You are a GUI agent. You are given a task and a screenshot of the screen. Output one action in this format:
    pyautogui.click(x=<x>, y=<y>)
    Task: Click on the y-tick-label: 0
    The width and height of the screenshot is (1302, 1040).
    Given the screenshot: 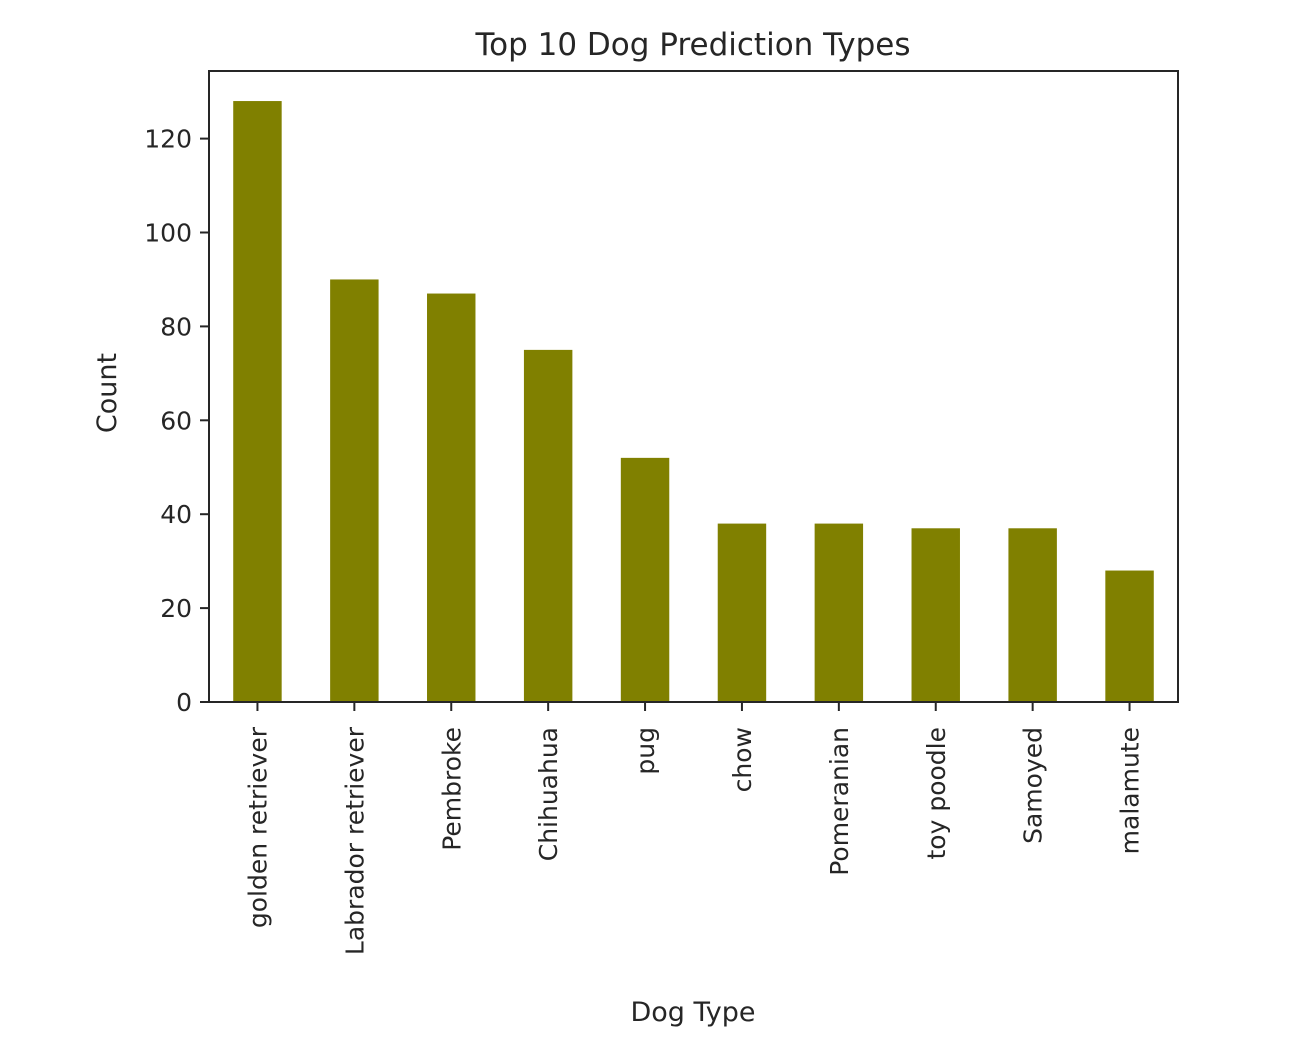 What is the action you would take?
    pyautogui.click(x=184, y=702)
    